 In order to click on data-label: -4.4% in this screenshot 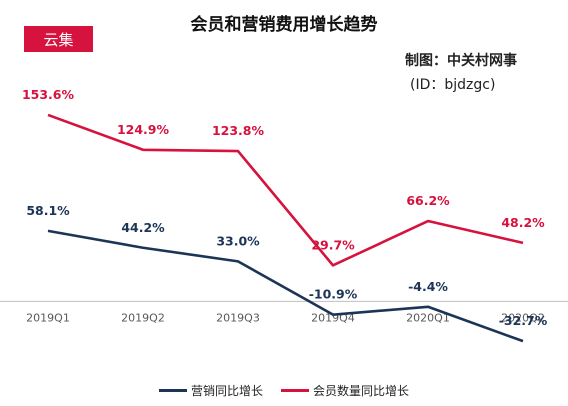, I will do `click(428, 286)`.